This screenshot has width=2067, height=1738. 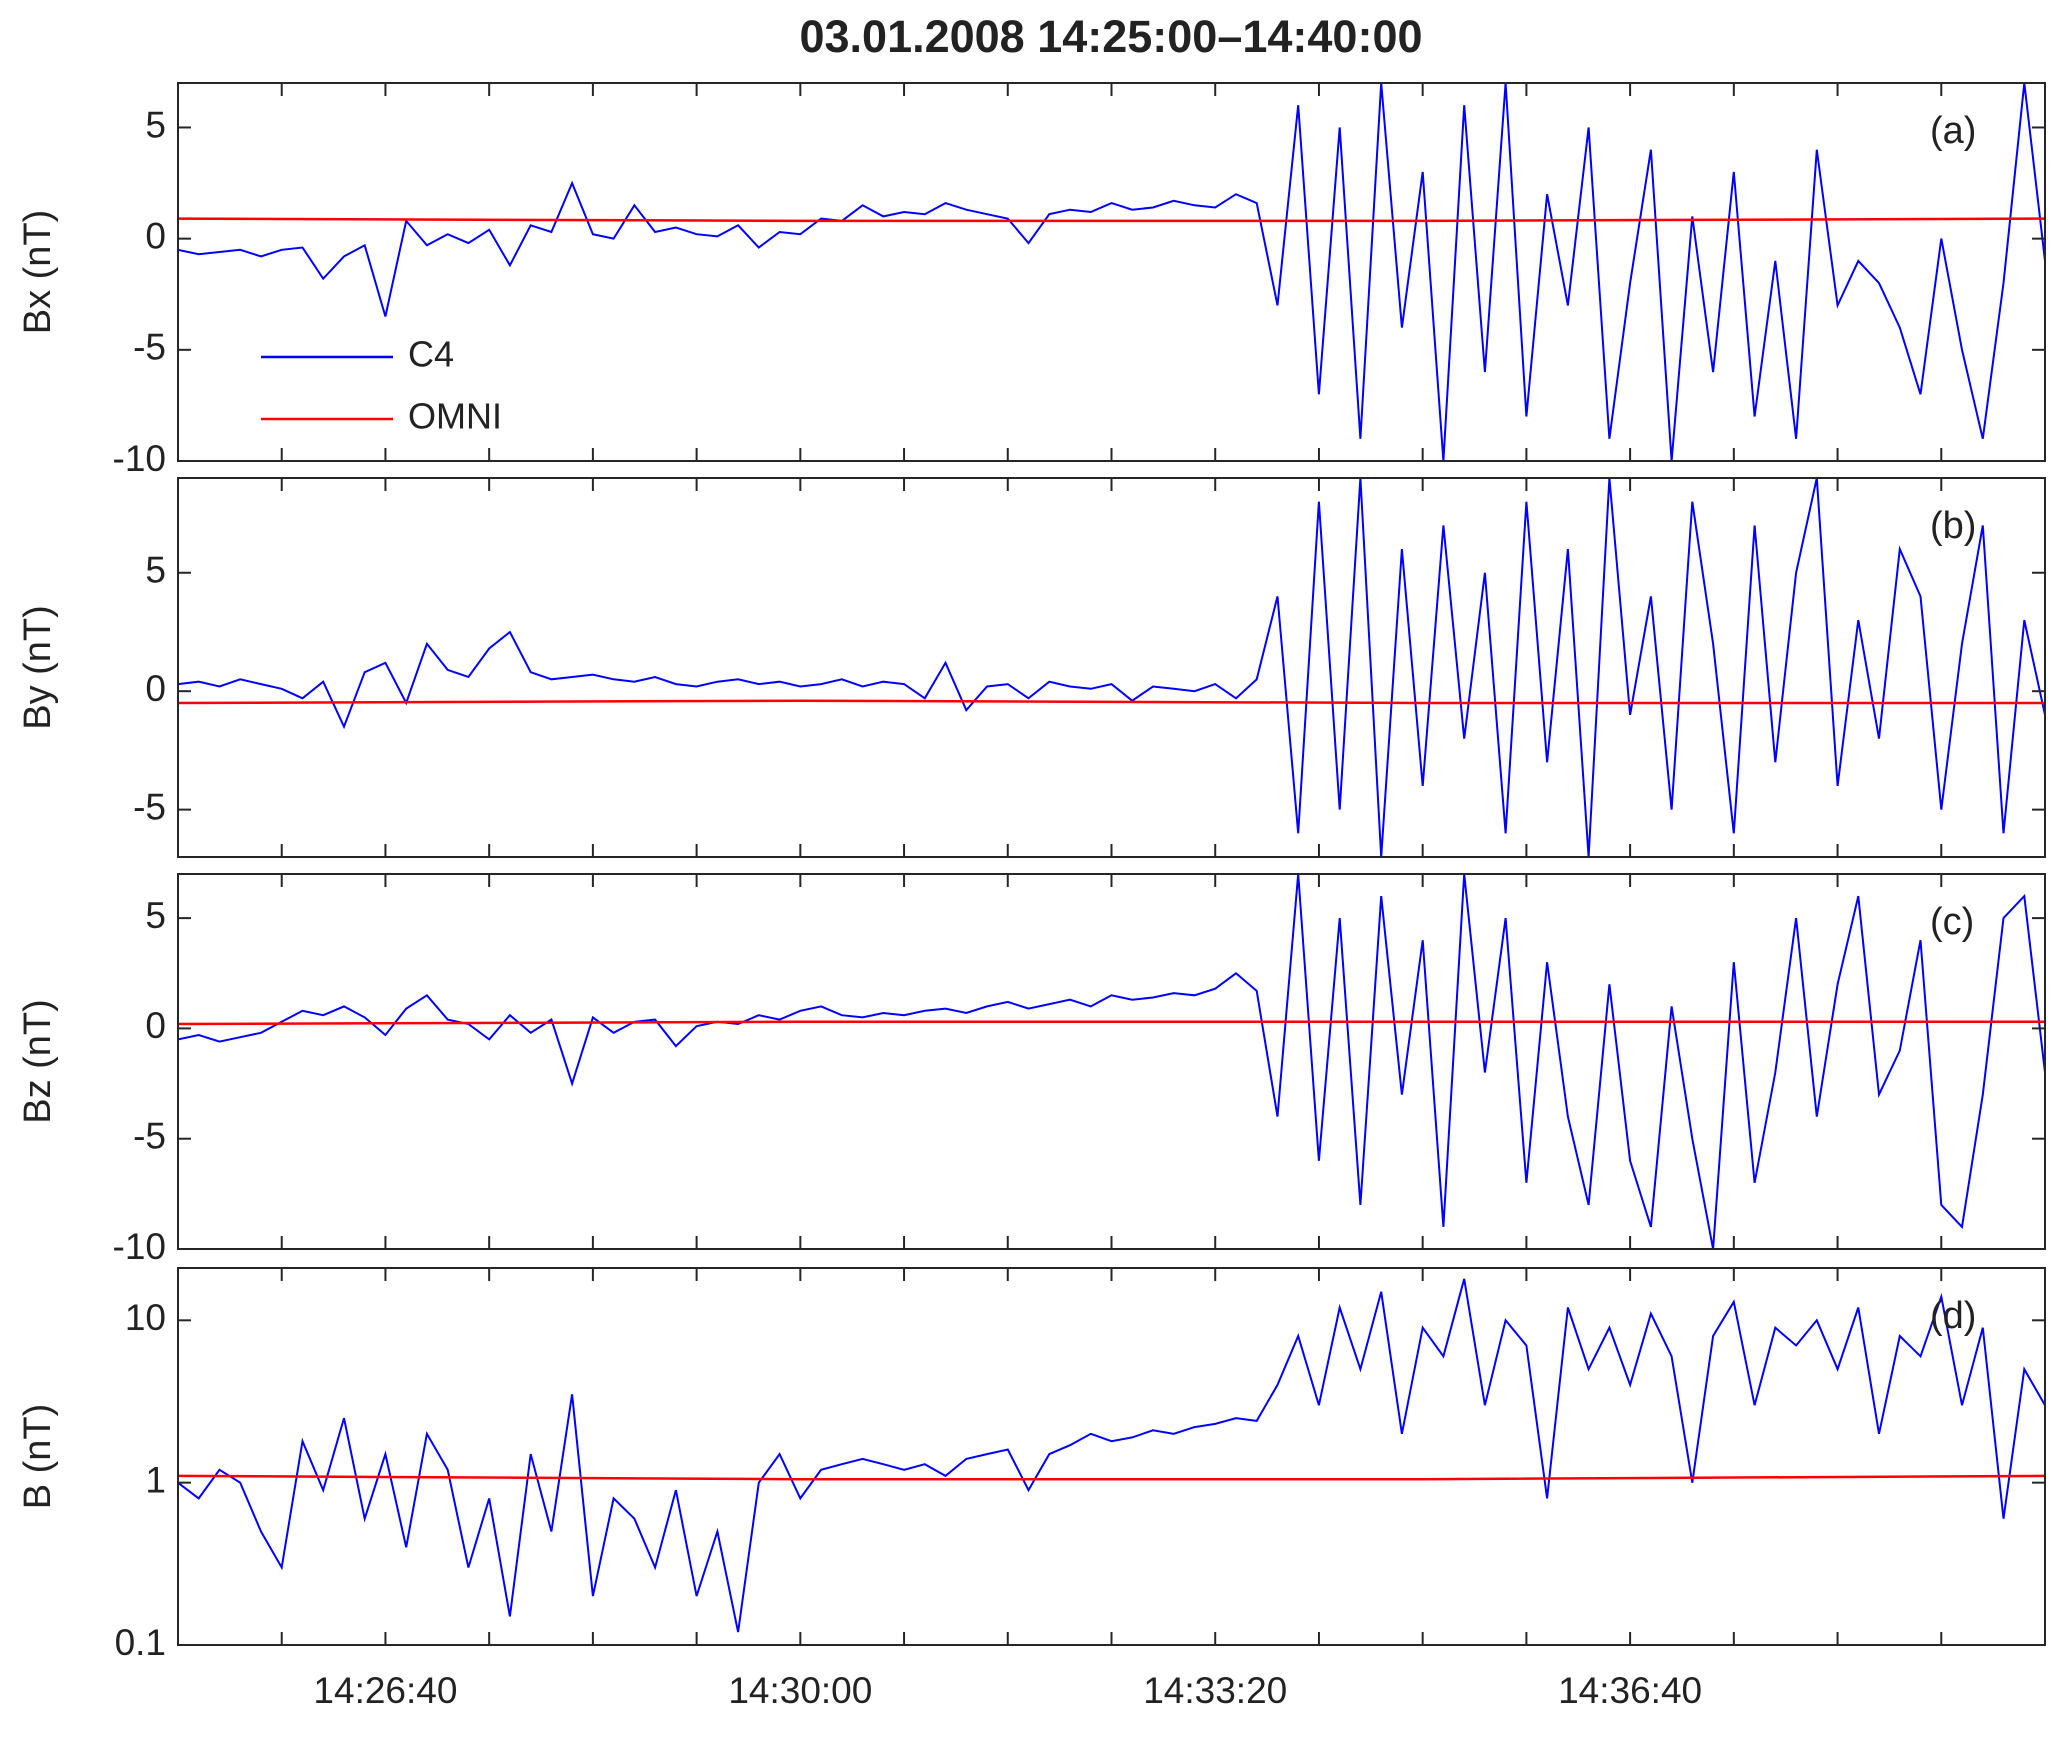 What do you see at coordinates (1110, 36) in the screenshot?
I see `figure-title: 03.01.2008 14:25:00–14:40:00` at bounding box center [1110, 36].